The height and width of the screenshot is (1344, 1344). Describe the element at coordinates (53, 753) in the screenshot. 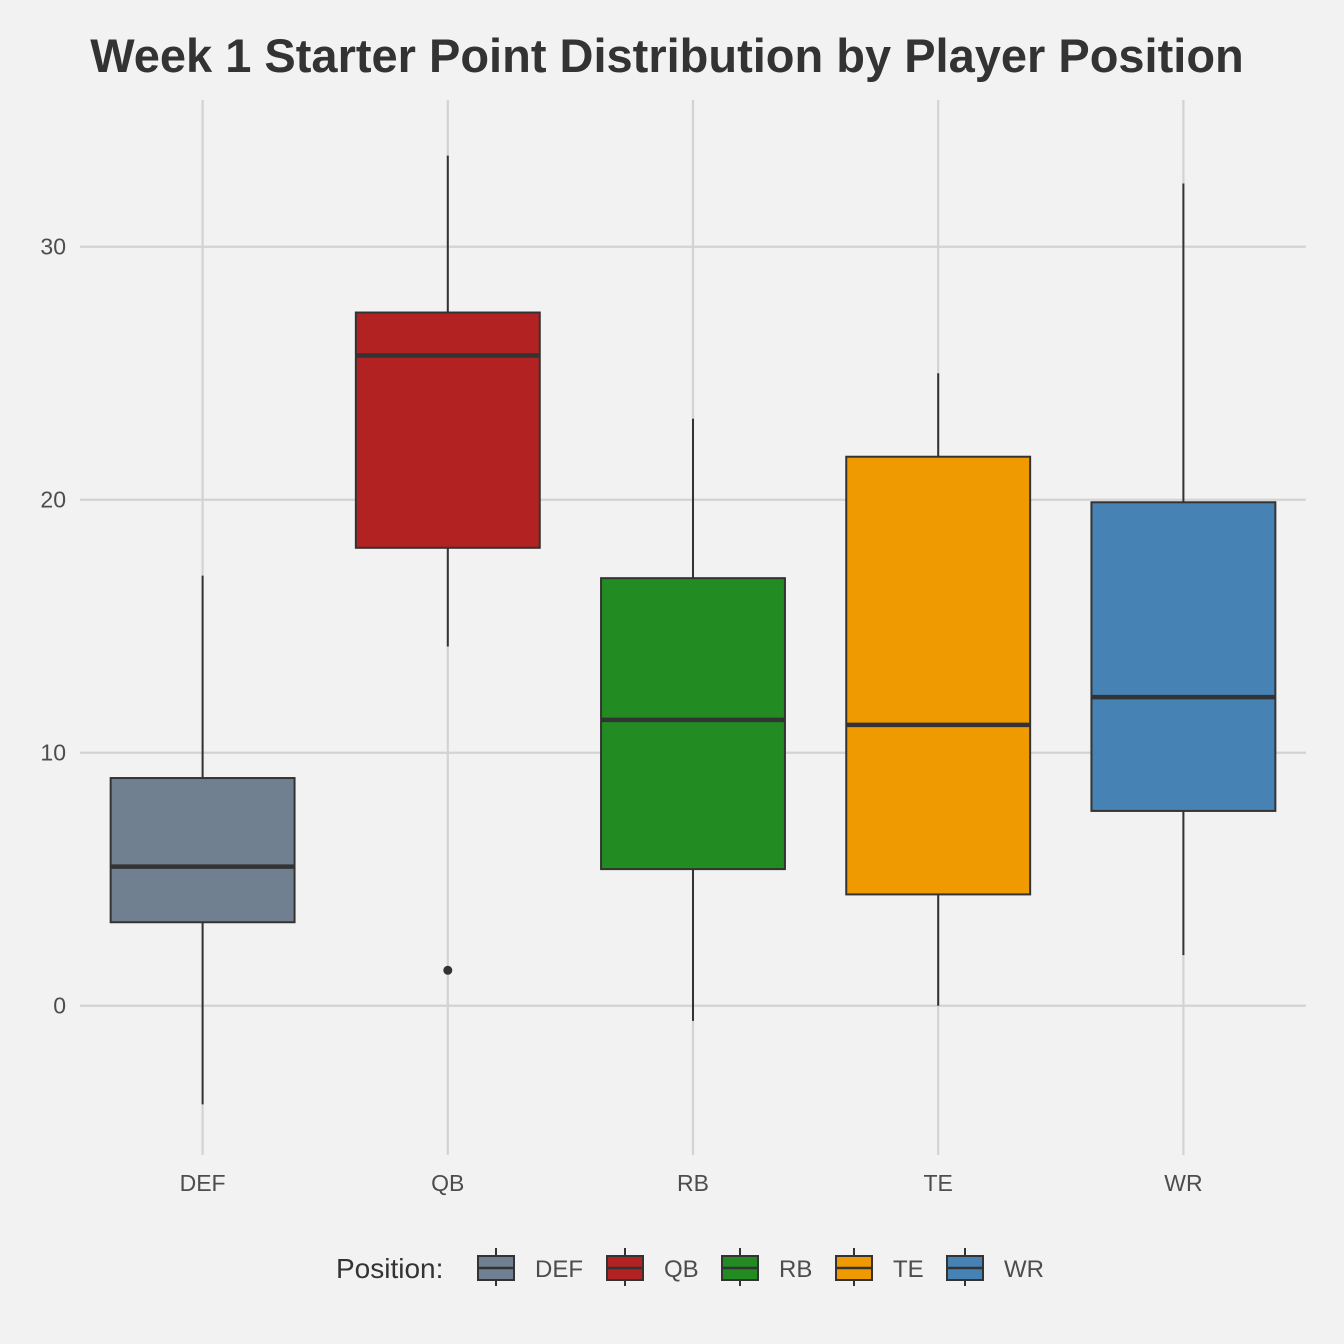

I see `y-tick-label: 10` at that location.